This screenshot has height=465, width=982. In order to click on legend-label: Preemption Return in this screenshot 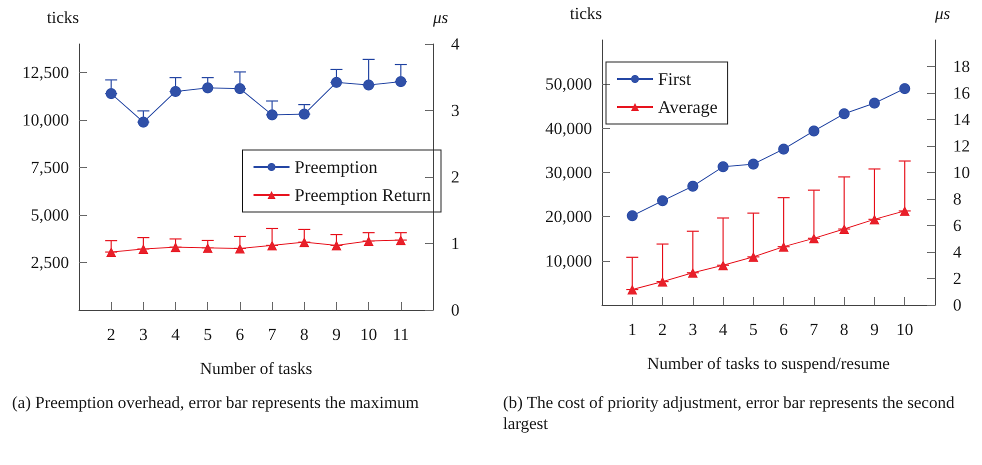, I will do `click(363, 195)`.